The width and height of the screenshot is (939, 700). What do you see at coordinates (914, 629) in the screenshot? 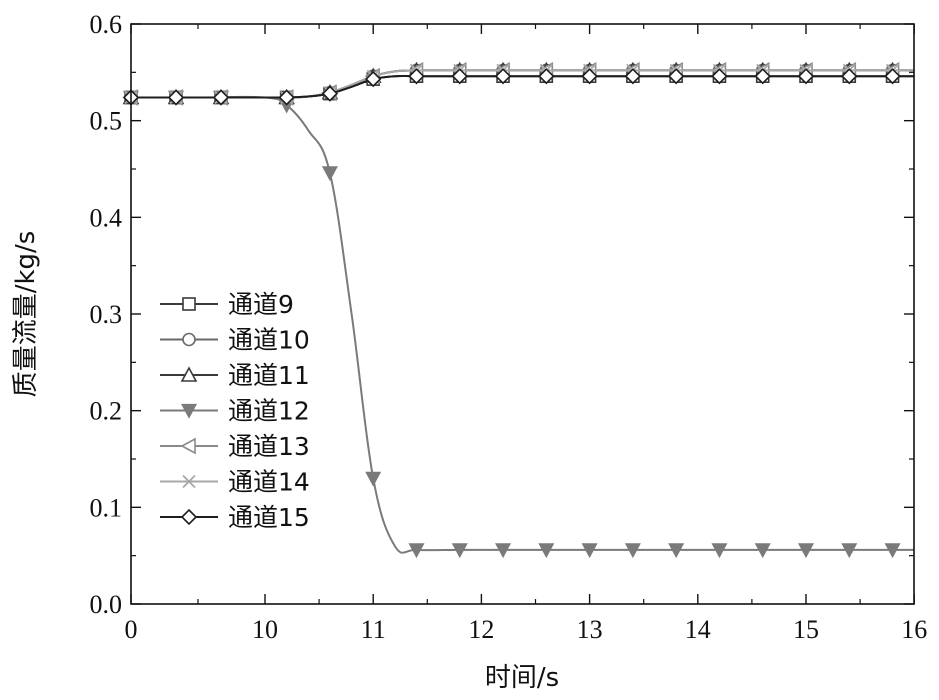
I see `x-tick-label: 16` at bounding box center [914, 629].